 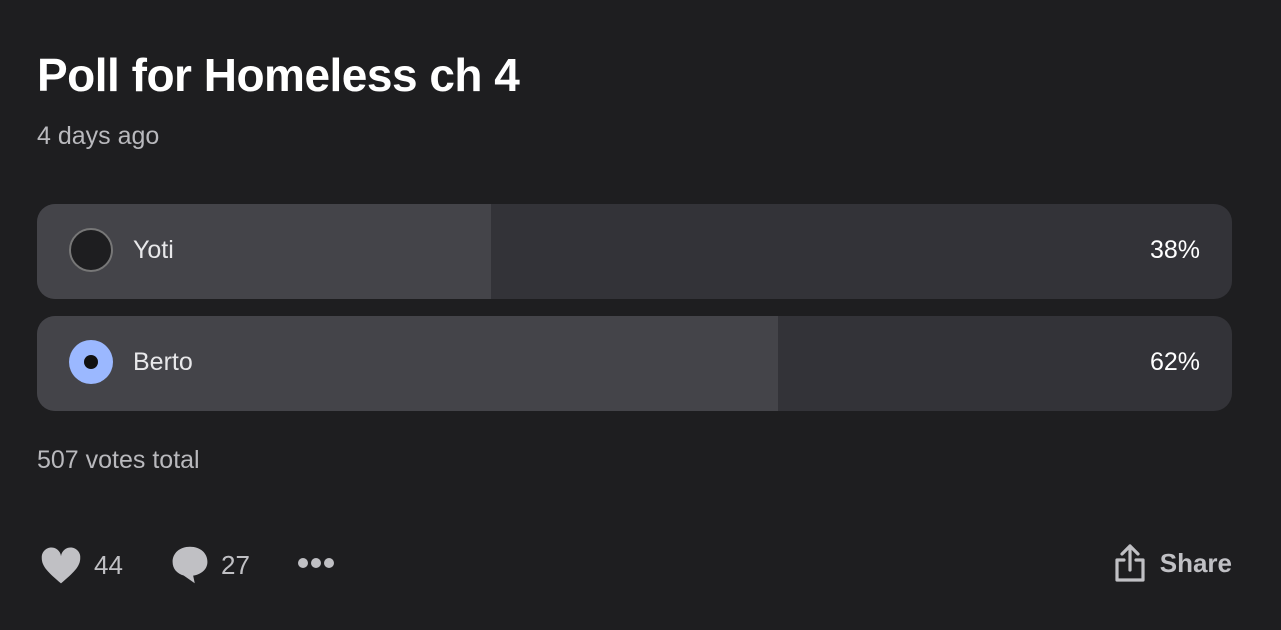 I want to click on poll-option-percent: 38%, so click(x=1174, y=250).